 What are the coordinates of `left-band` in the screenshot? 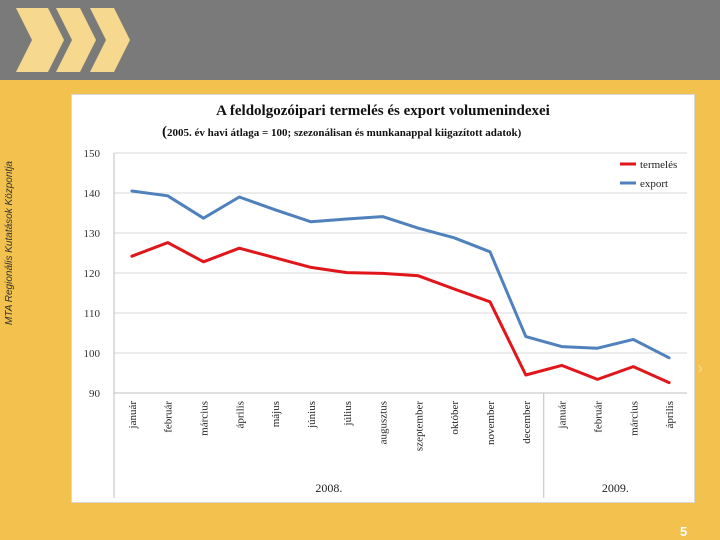 It's located at (10, 310).